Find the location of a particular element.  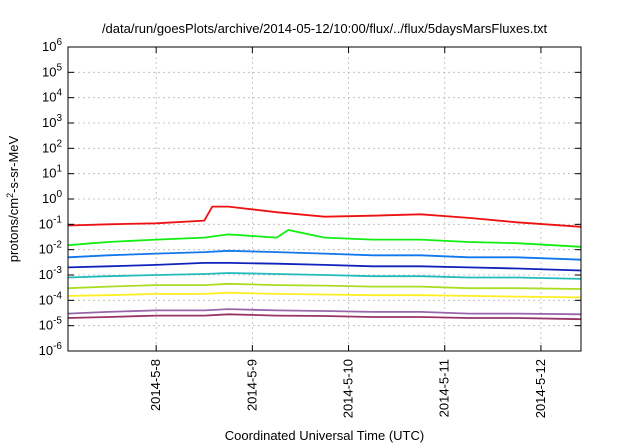

x-tick-label: 2014-5-9 is located at coordinates (251, 385).